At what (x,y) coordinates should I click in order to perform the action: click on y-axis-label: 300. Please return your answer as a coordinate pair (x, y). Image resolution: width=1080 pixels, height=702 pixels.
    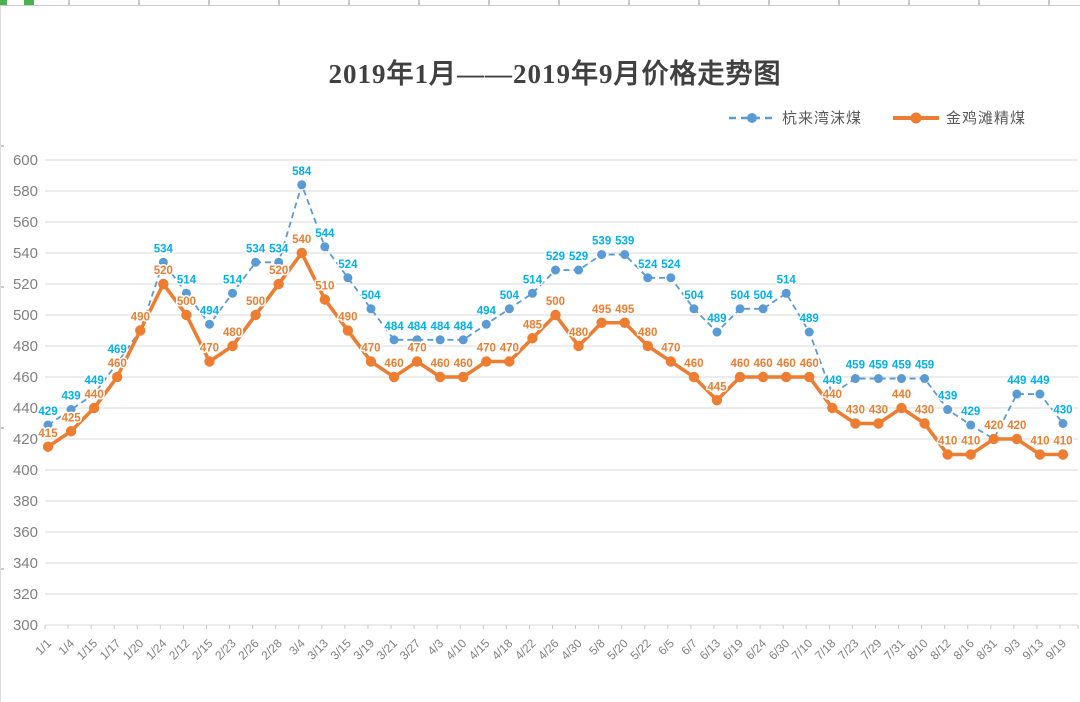
    Looking at the image, I should click on (25, 625).